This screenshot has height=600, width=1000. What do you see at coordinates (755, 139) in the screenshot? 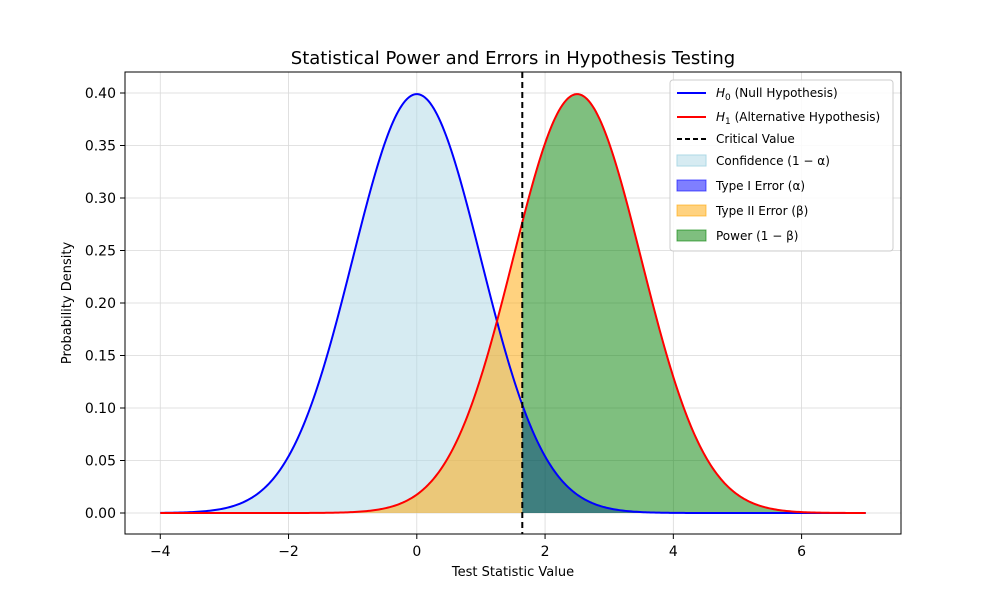
I see `legend-critical-label: Critical Value` at bounding box center [755, 139].